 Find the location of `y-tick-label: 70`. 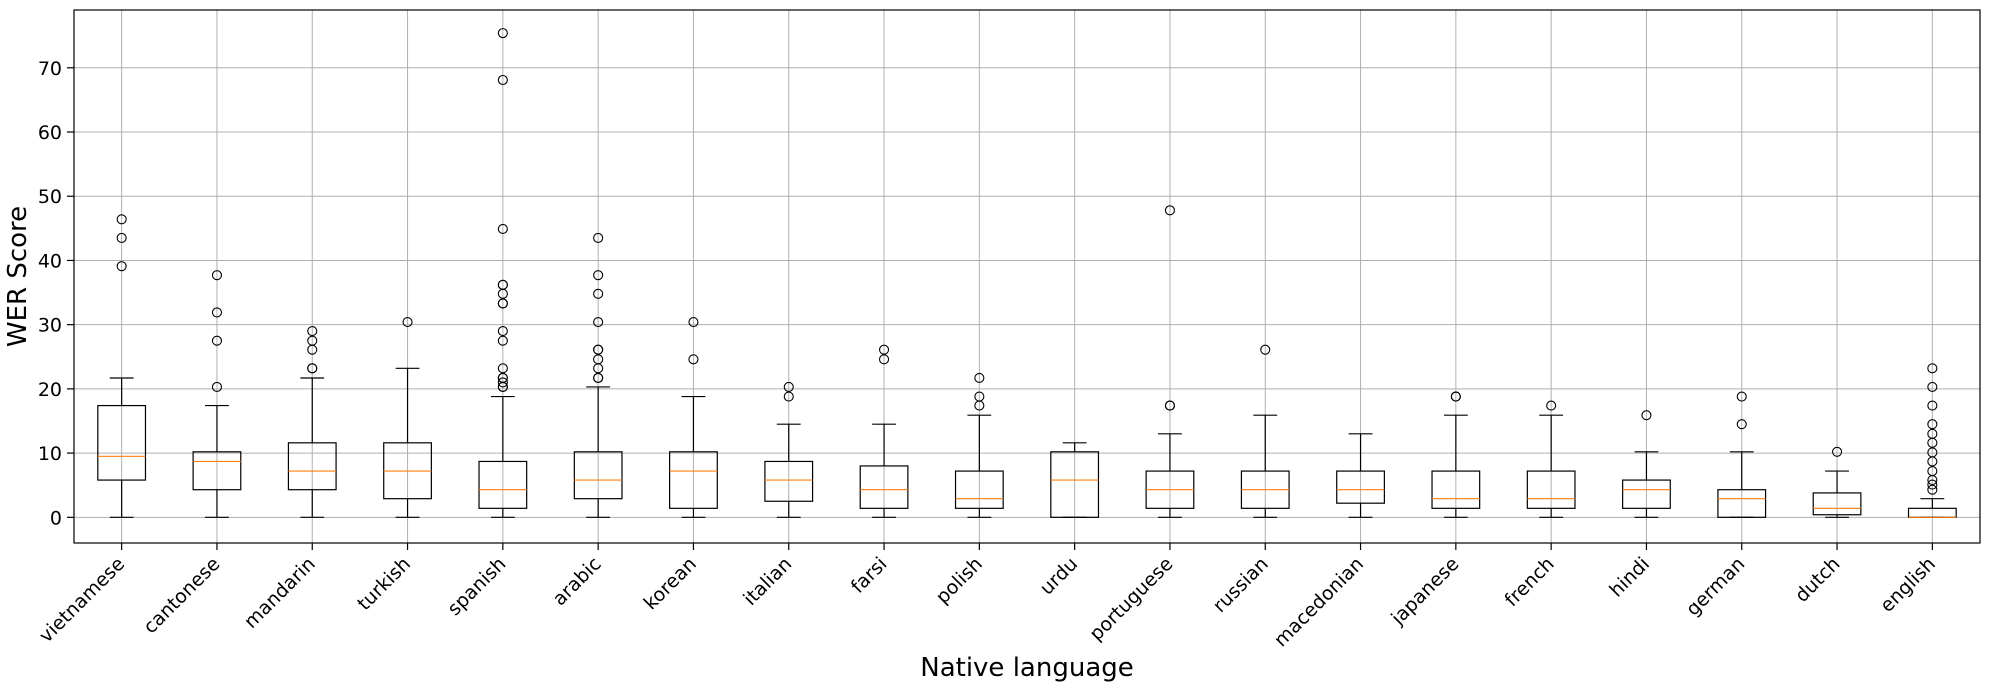

y-tick-label: 70 is located at coordinates (50, 69).